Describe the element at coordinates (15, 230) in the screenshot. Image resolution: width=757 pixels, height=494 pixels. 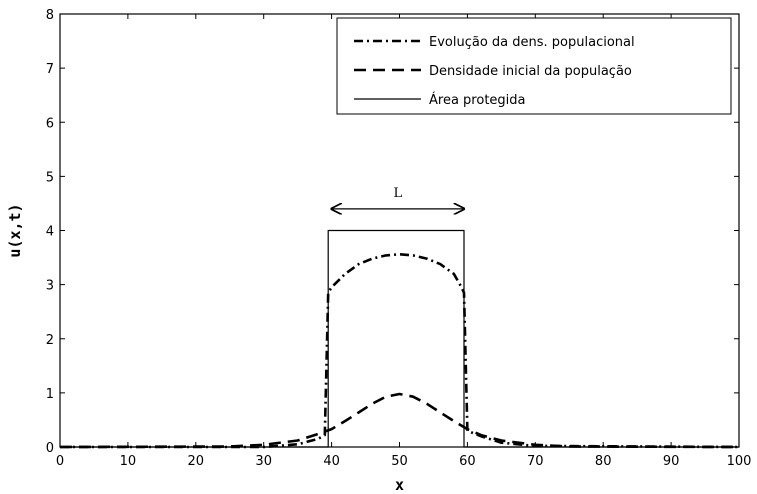
I see `y-axis-label: u(x,t)` at that location.